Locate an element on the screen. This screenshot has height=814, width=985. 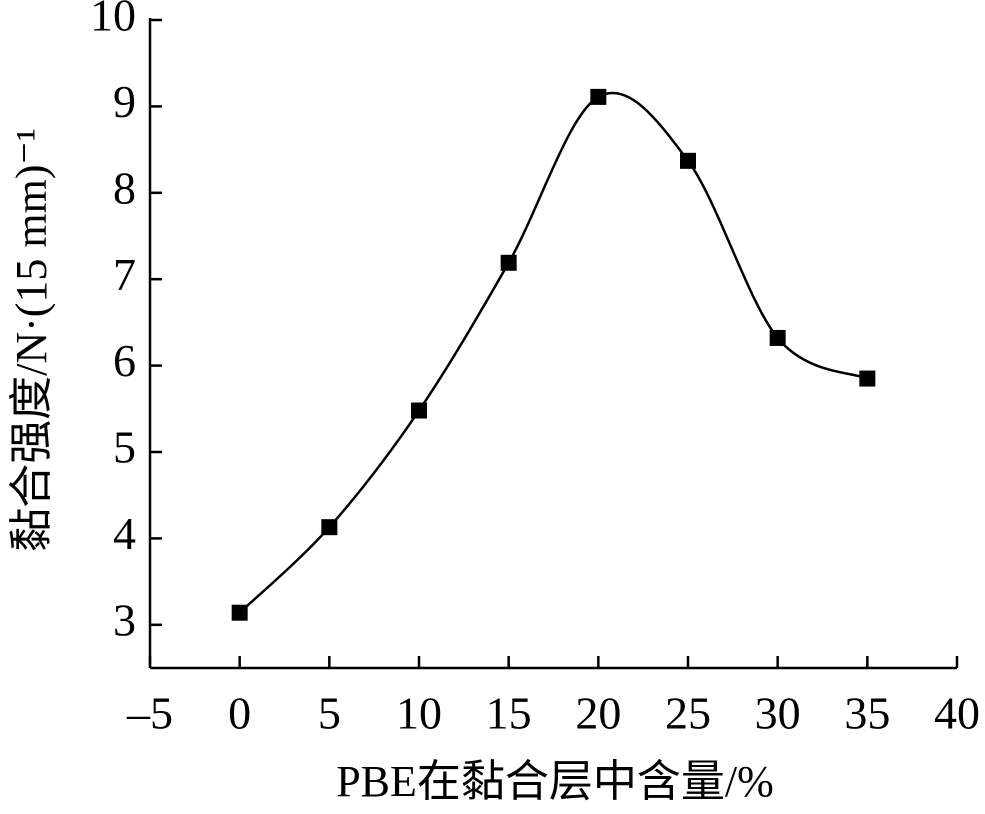
y-tick-label: 6 is located at coordinates (124, 360).